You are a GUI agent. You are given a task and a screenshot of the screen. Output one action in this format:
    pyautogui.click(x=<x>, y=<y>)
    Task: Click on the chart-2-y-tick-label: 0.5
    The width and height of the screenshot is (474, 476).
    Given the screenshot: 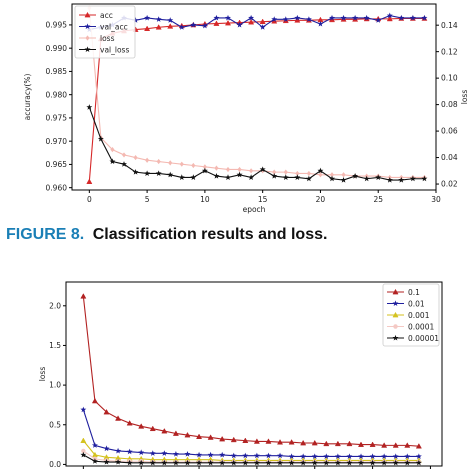 What is the action you would take?
    pyautogui.click(x=55, y=424)
    